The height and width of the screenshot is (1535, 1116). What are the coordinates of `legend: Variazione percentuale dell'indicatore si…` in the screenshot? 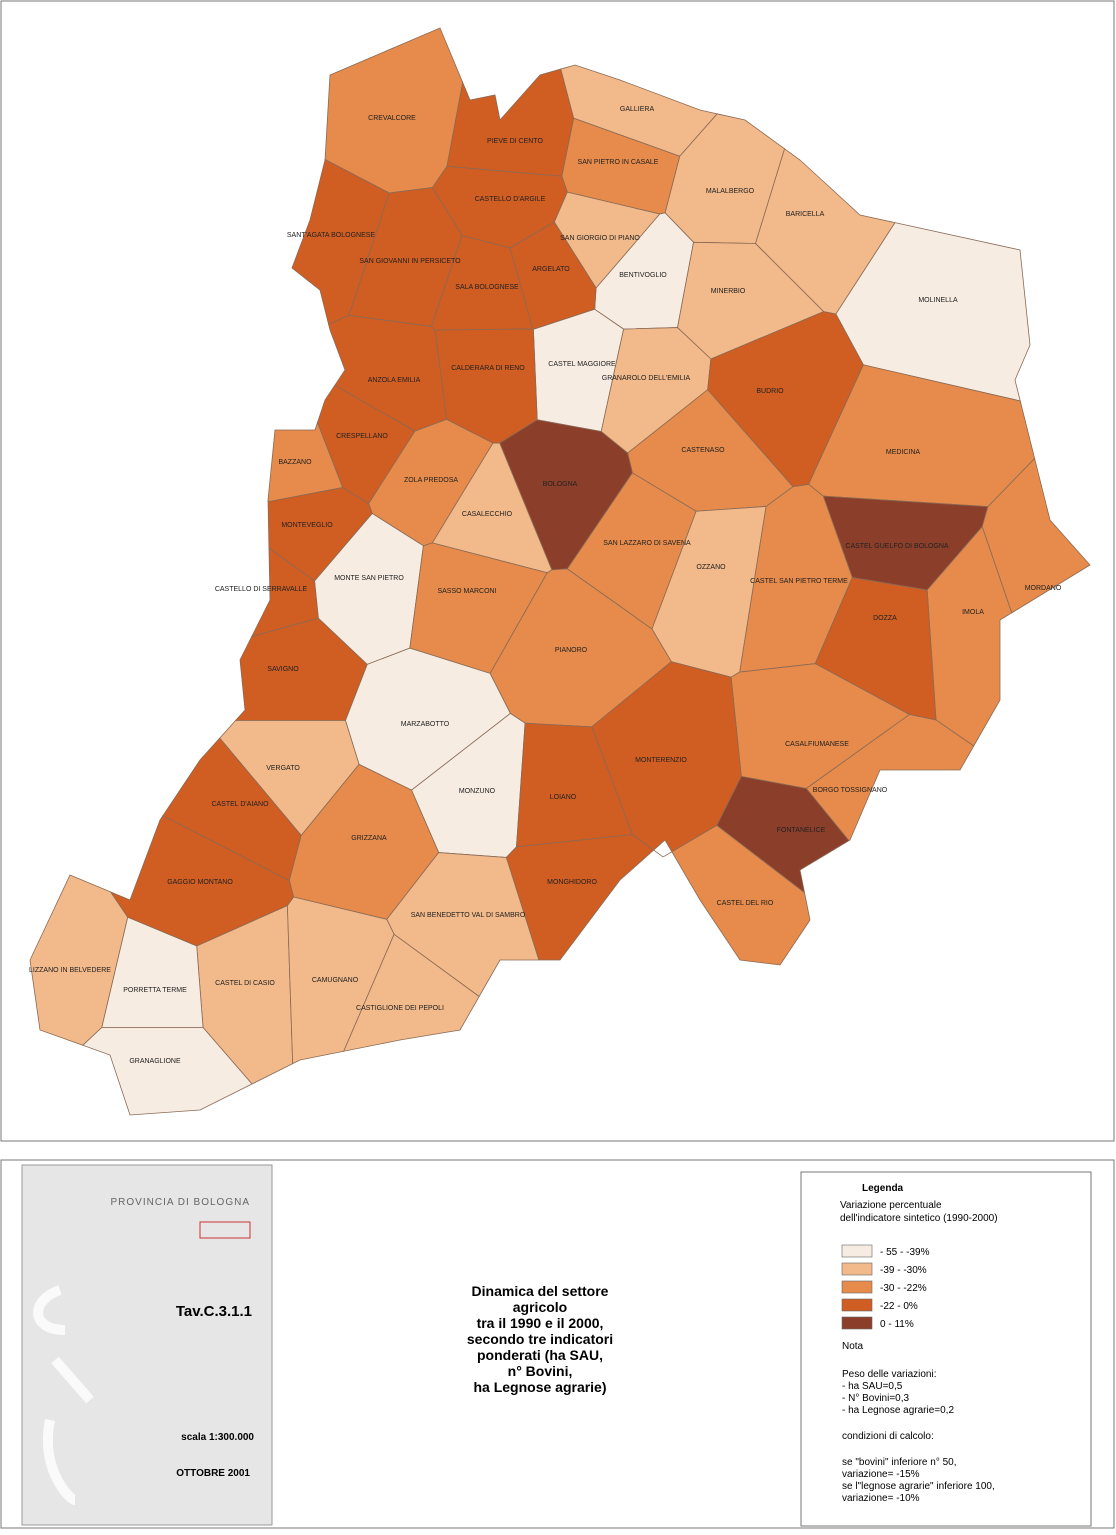 It's located at (919, 1352).